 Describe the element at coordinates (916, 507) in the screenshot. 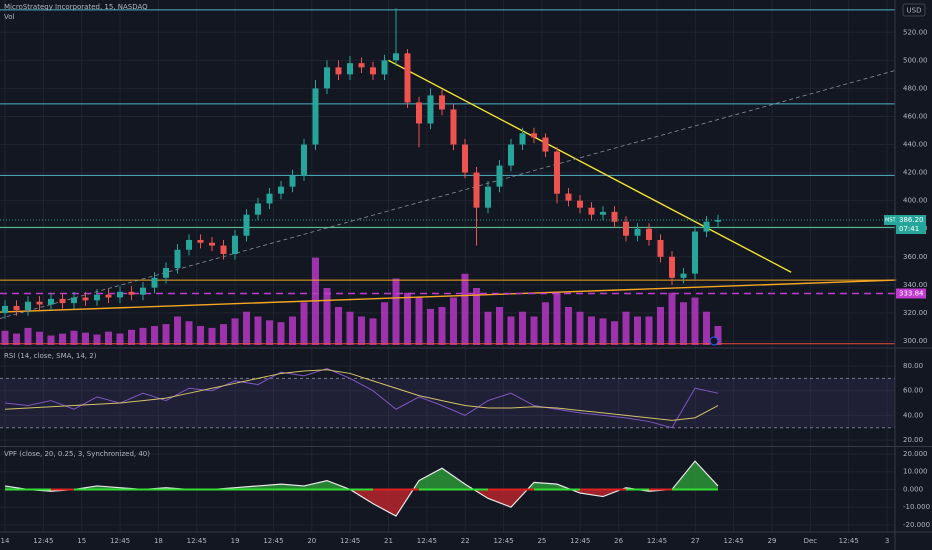

I see `y-tick-label: -10.000` at that location.